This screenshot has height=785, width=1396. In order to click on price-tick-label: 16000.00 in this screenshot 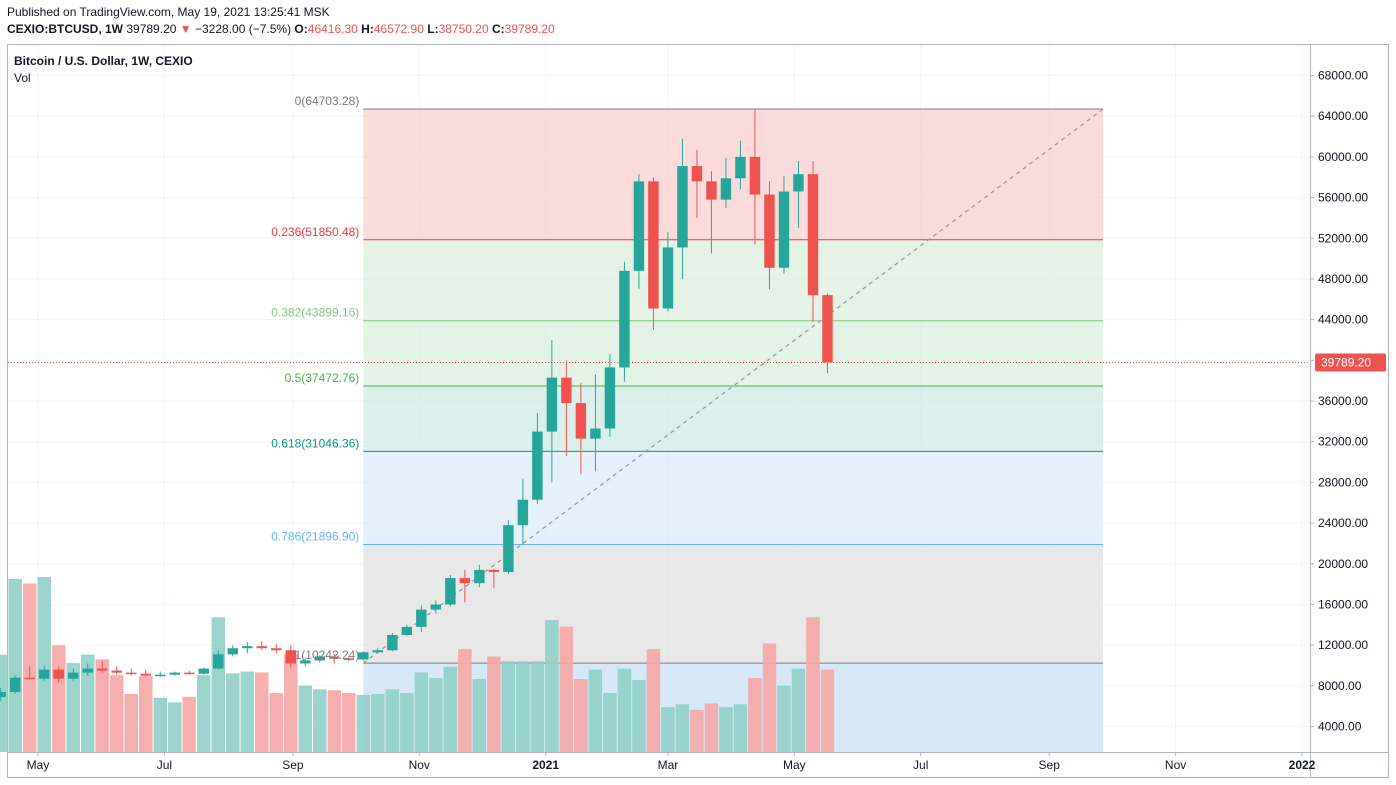, I will do `click(1343, 604)`.